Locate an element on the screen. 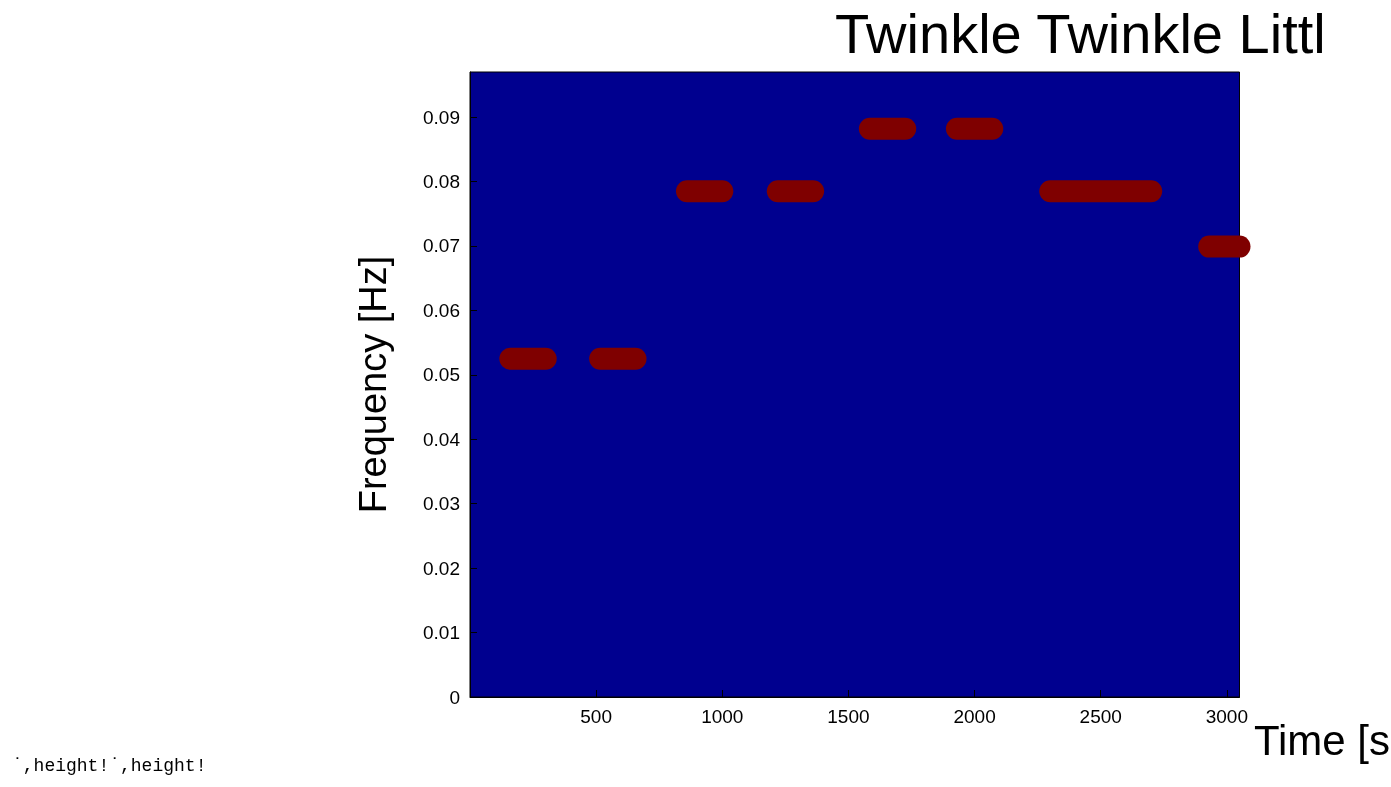 This screenshot has width=1391, height=787. y-tick-label: 0.03 is located at coordinates (441, 504).